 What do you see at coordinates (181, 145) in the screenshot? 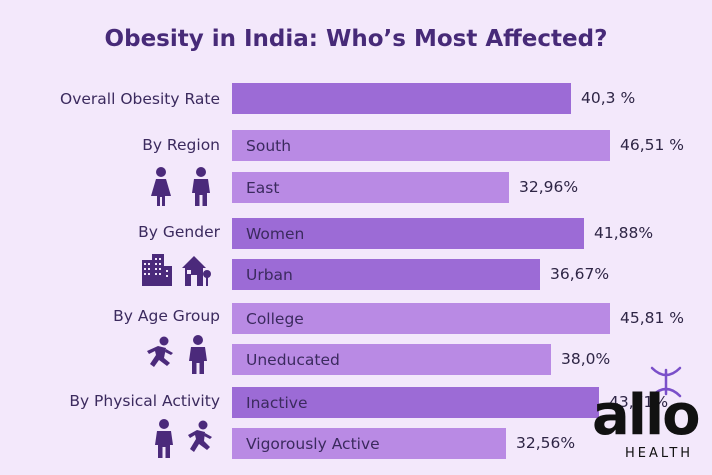
I see `group-label-region: By Region` at bounding box center [181, 145].